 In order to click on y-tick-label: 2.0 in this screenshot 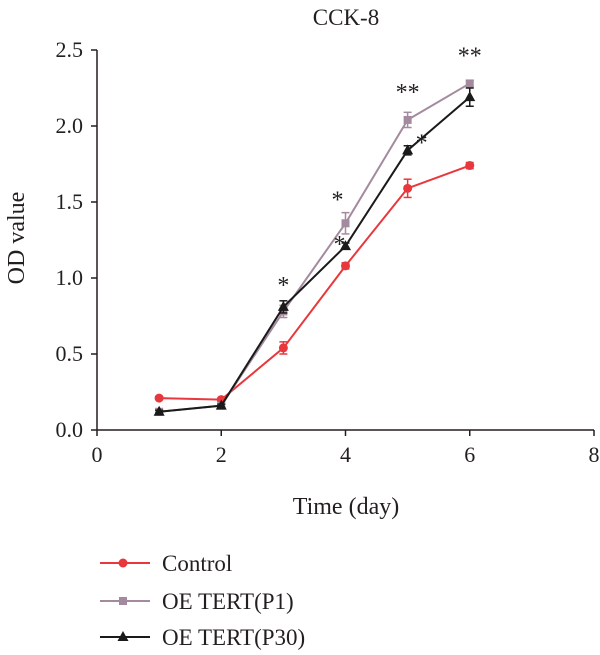, I will do `click(70, 125)`.